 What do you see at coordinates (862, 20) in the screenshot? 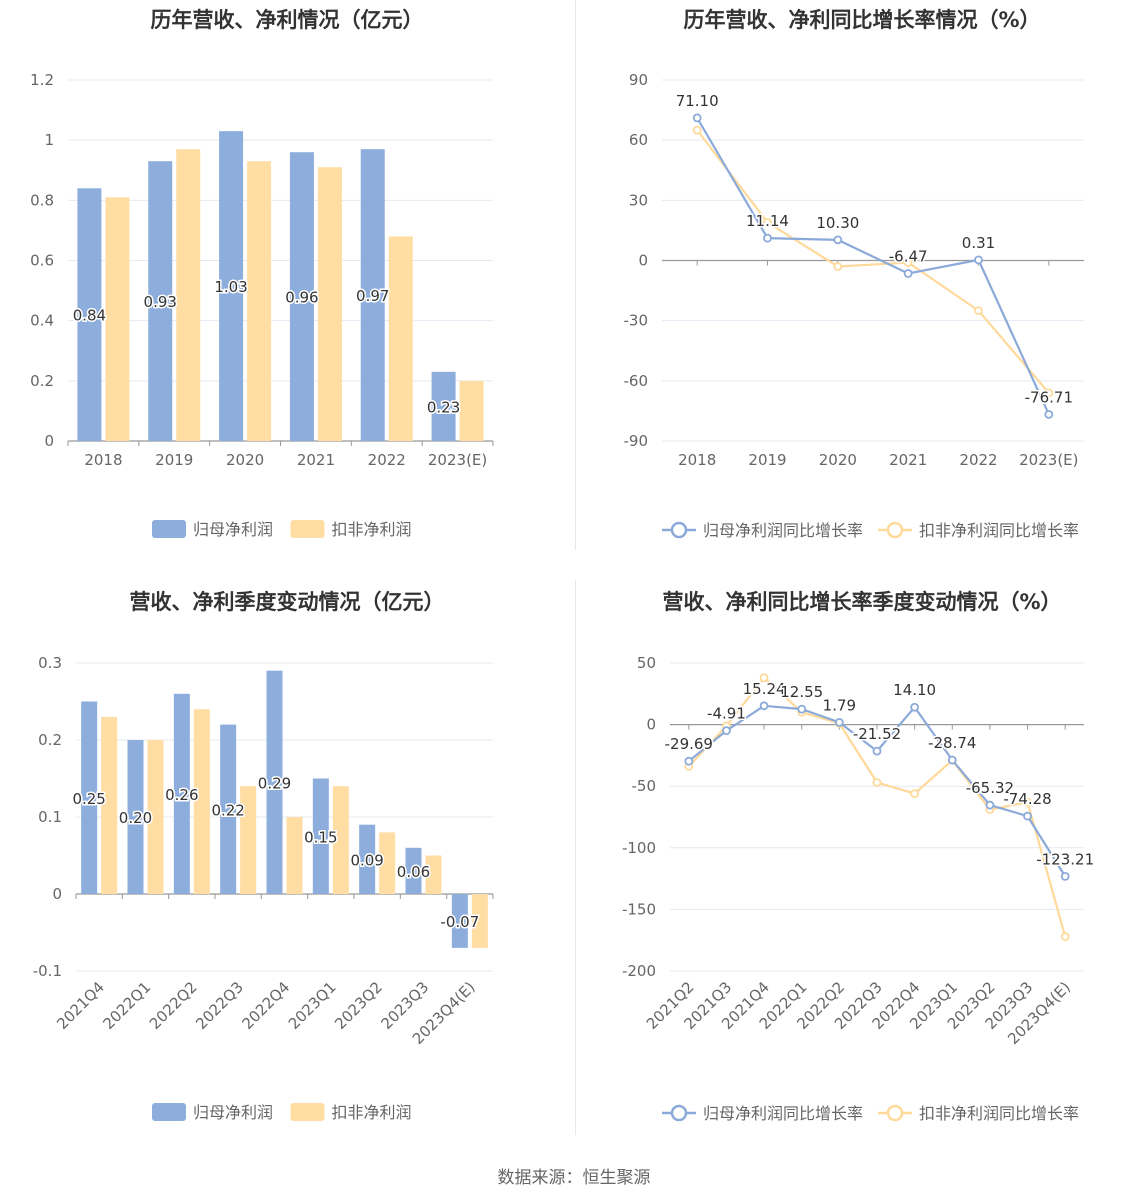
I see `chart-title: 历年营收、净利同比增长率情况（%）` at bounding box center [862, 20].